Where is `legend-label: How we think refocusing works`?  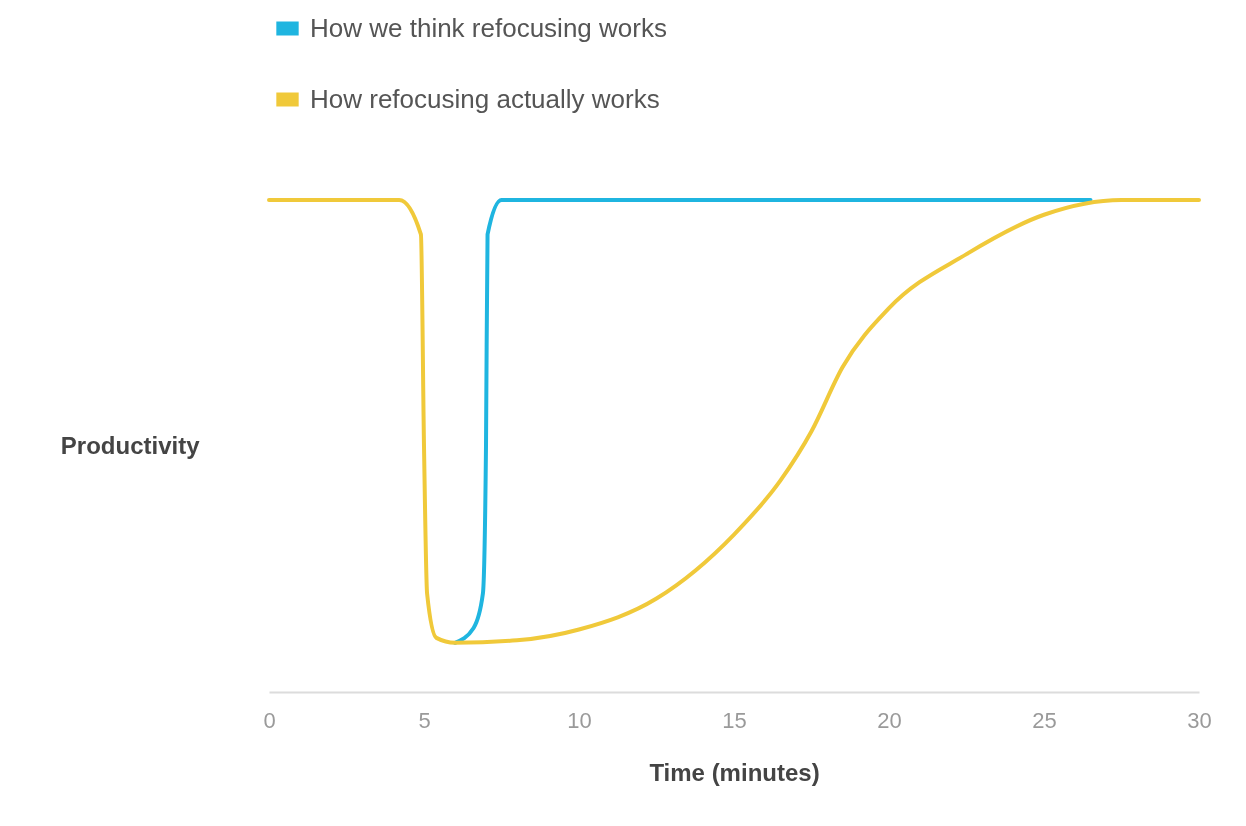 legend-label: How we think refocusing works is located at coordinates (488, 27).